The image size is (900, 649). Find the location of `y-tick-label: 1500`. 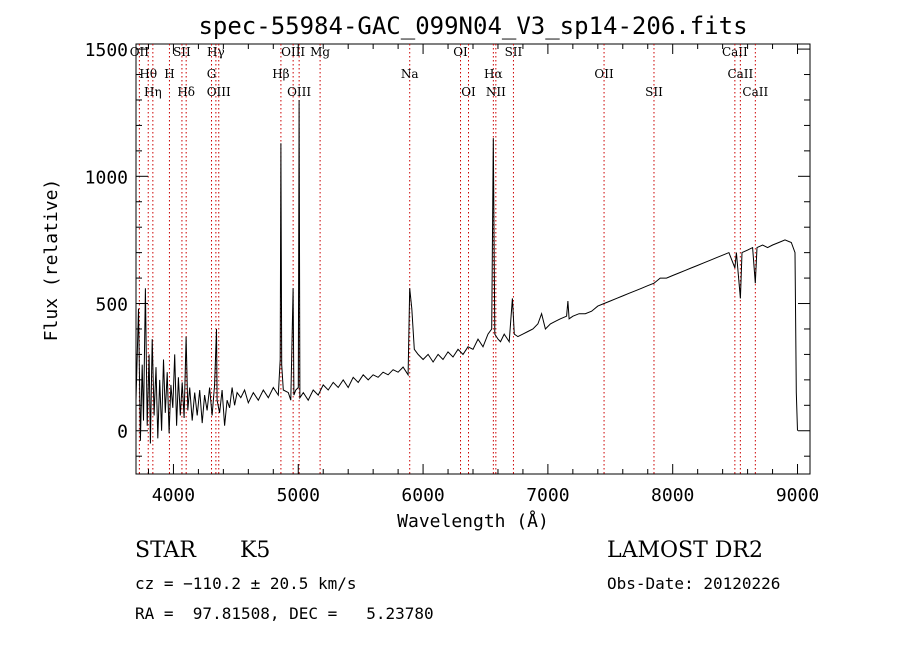

y-tick-label: 1500 is located at coordinates (106, 50).